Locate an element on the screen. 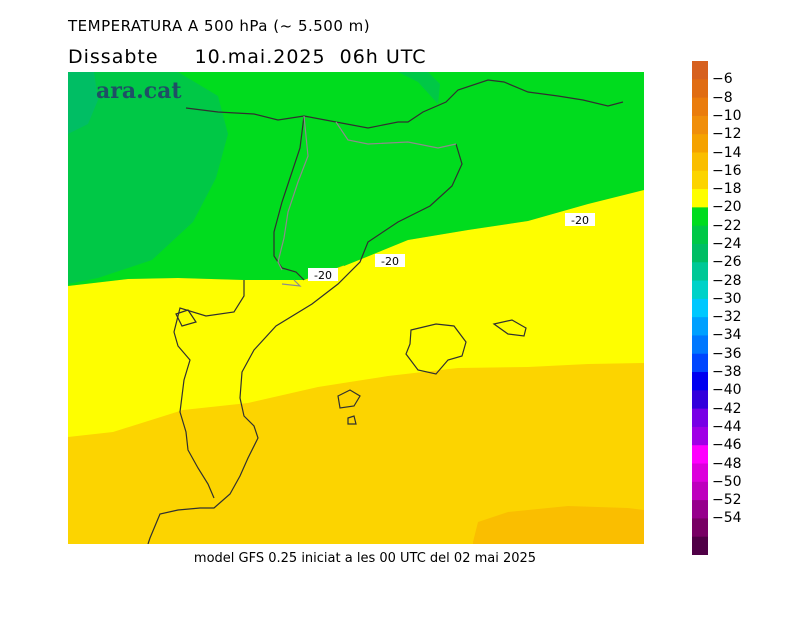 The image size is (800, 617). contour-label-3: -20 is located at coordinates (323, 275).